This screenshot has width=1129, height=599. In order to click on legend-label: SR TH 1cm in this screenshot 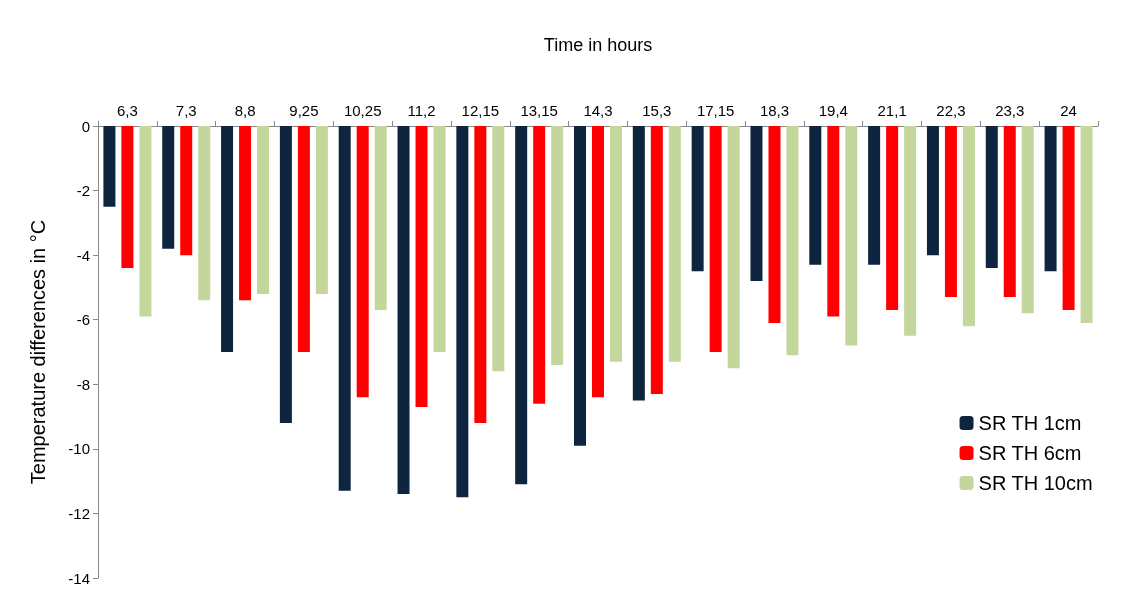, I will do `click(1030, 423)`.